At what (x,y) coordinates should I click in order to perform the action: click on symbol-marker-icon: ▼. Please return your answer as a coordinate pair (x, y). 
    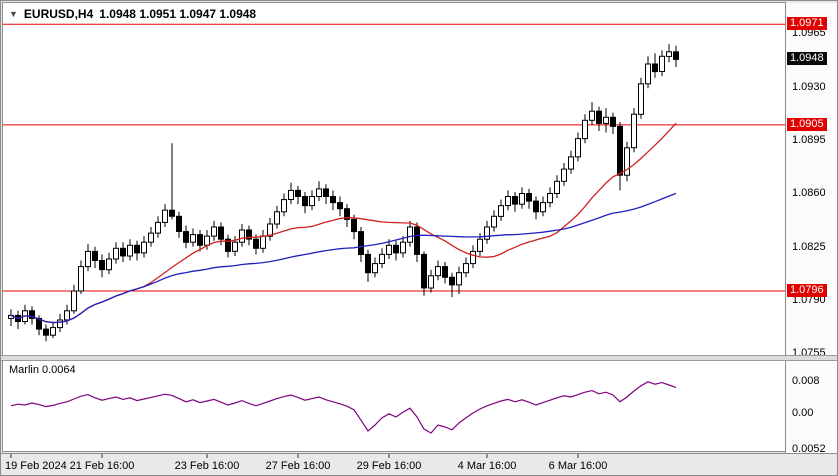
    Looking at the image, I should click on (13, 14).